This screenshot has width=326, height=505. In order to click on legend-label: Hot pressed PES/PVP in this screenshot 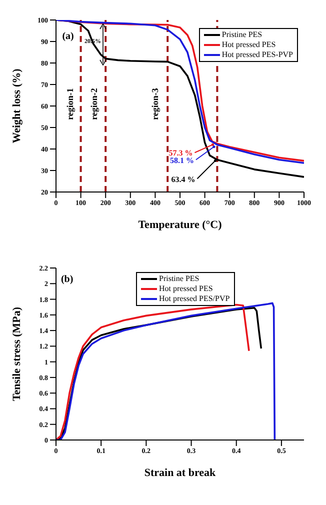, I will do `click(194, 299)`.